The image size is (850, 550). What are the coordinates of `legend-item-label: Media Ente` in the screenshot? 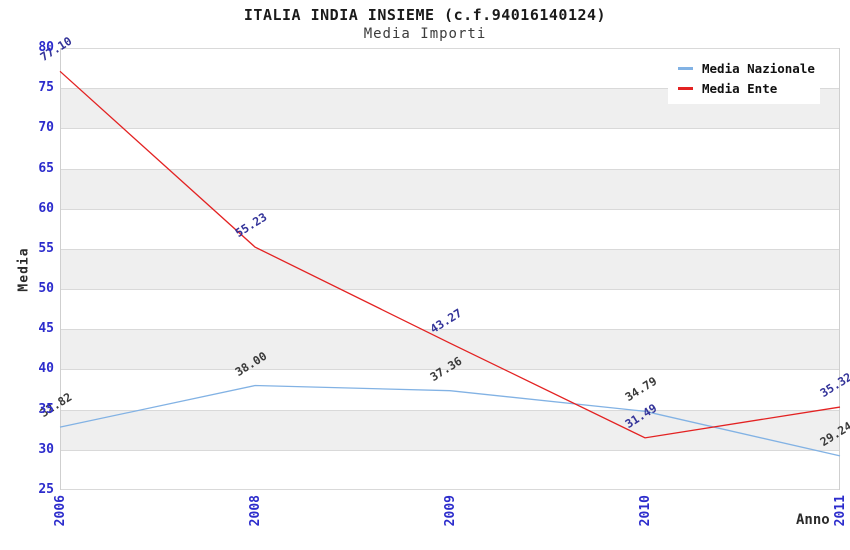 It's located at (740, 88).